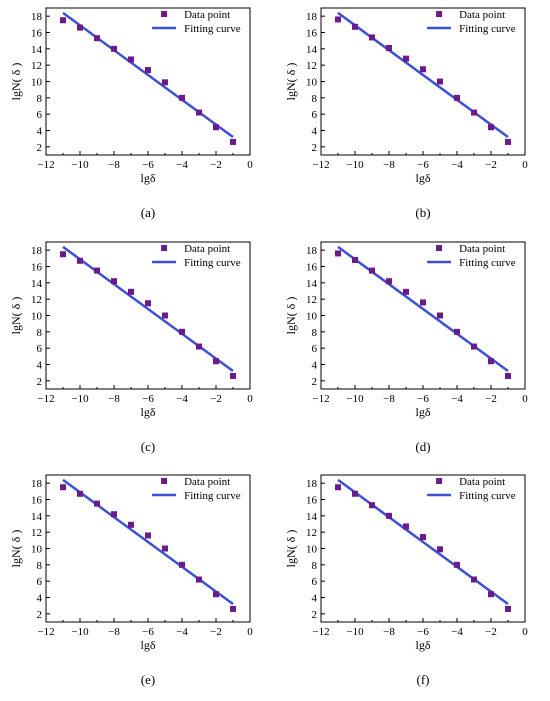  What do you see at coordinates (37, 284) in the screenshot?
I see `y-tick-label: 14` at bounding box center [37, 284].